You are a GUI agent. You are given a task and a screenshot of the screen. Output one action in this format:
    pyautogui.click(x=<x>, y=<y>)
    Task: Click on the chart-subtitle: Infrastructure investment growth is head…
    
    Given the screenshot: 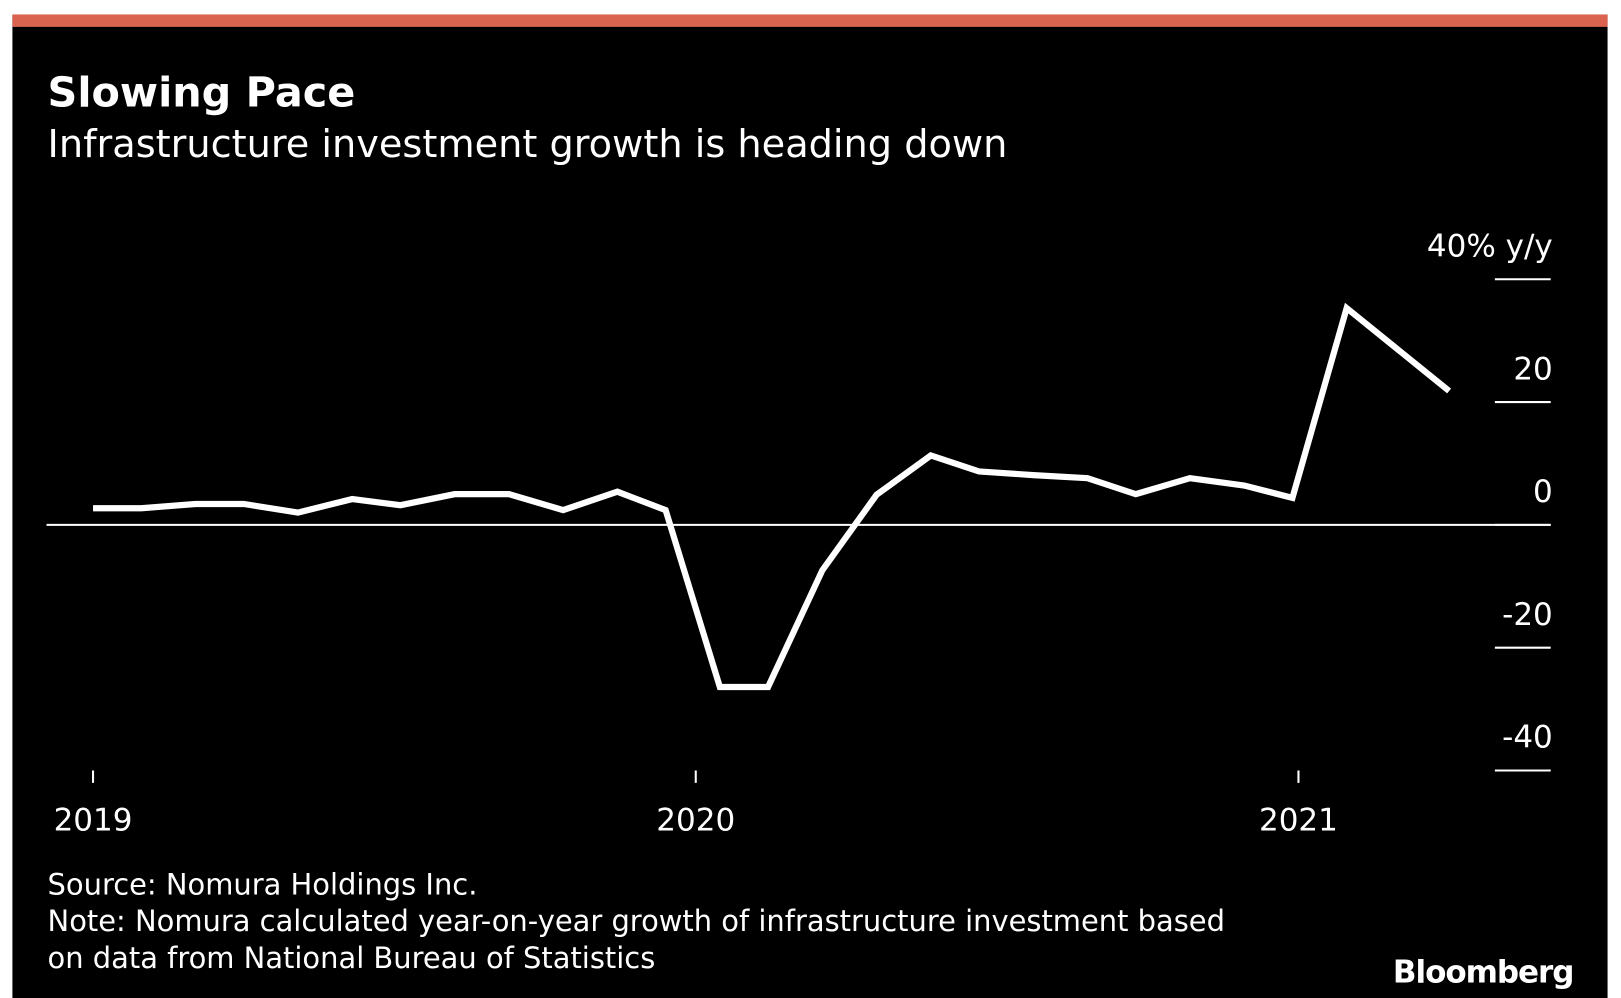 What is the action you would take?
    pyautogui.click(x=528, y=144)
    